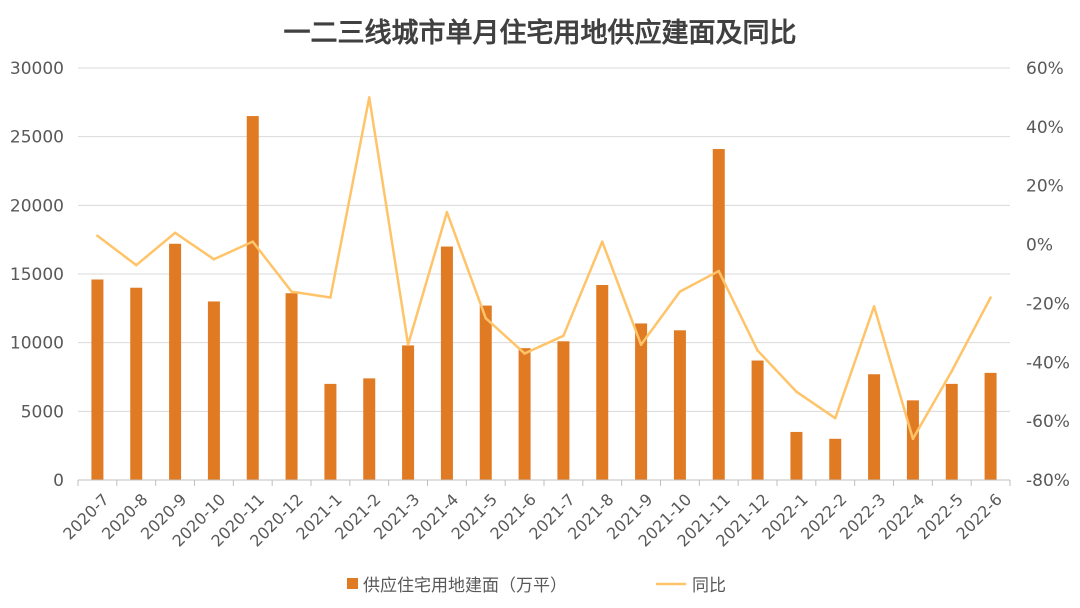  Describe the element at coordinates (1045, 187) in the screenshot. I see `y-right-tick-label: 20%` at that location.